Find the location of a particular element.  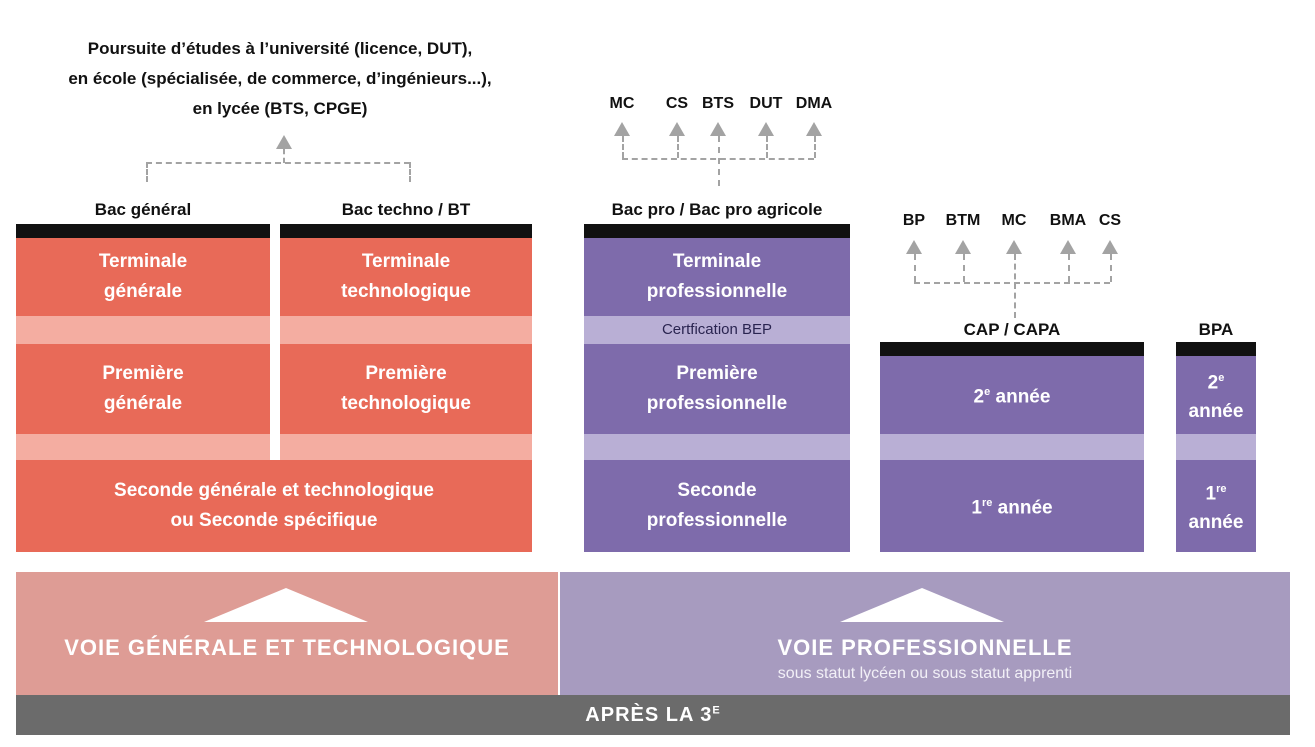

voie-professionnelle-title: VOIE PROFESSIONNELLE is located at coordinates (925, 647).